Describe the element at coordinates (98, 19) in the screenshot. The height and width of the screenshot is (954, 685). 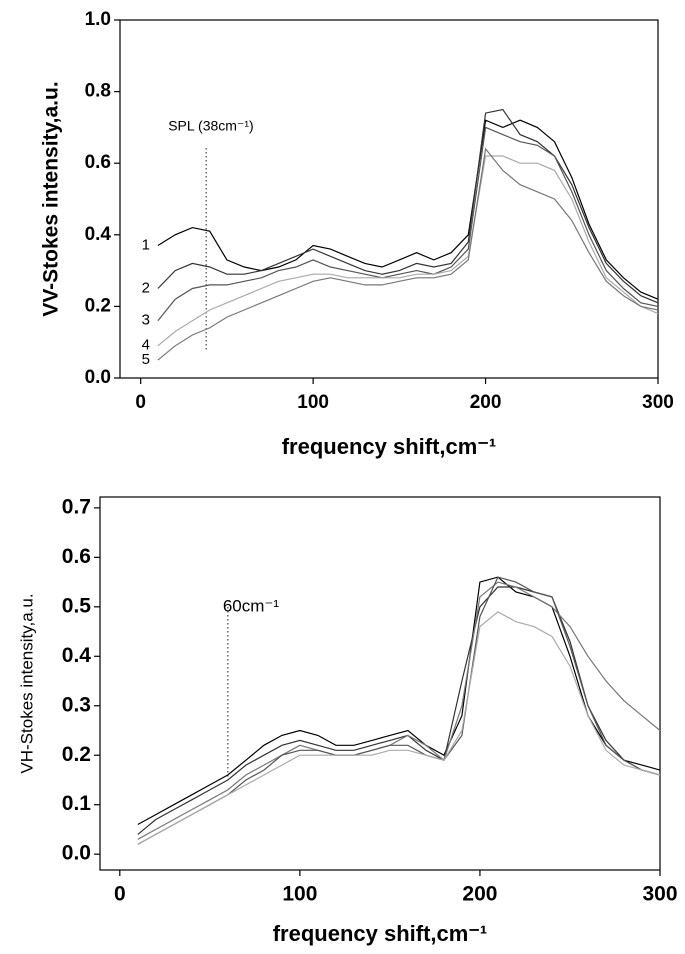
I see `y-tick-label: 1.0` at that location.